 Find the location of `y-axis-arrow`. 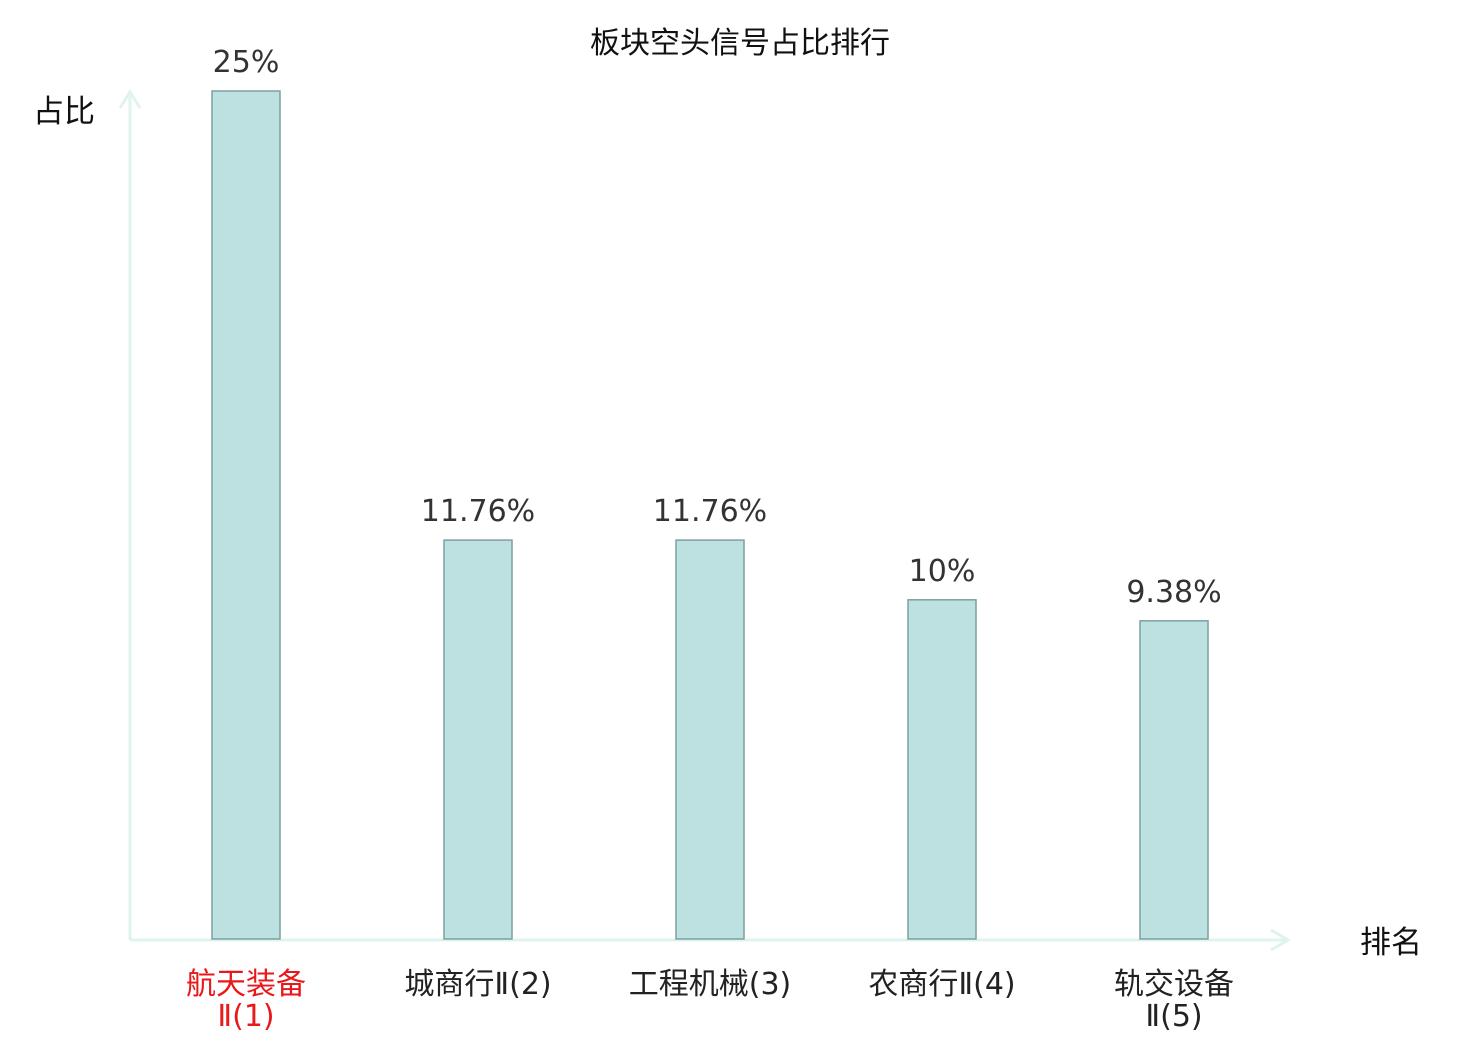

y-axis-arrow is located at coordinates (130, 99).